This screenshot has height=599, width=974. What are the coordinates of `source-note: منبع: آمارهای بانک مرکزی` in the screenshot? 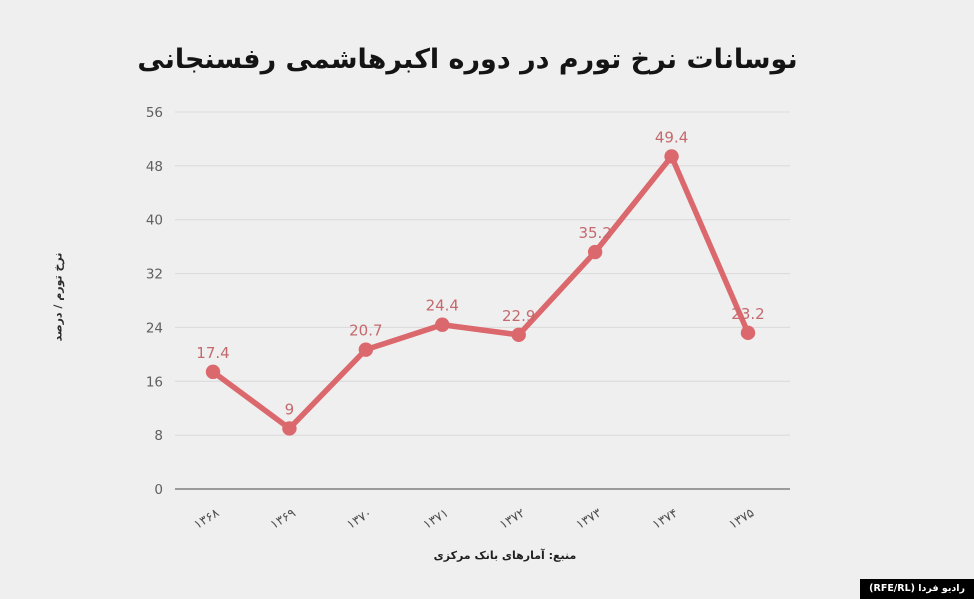 It's located at (505, 555).